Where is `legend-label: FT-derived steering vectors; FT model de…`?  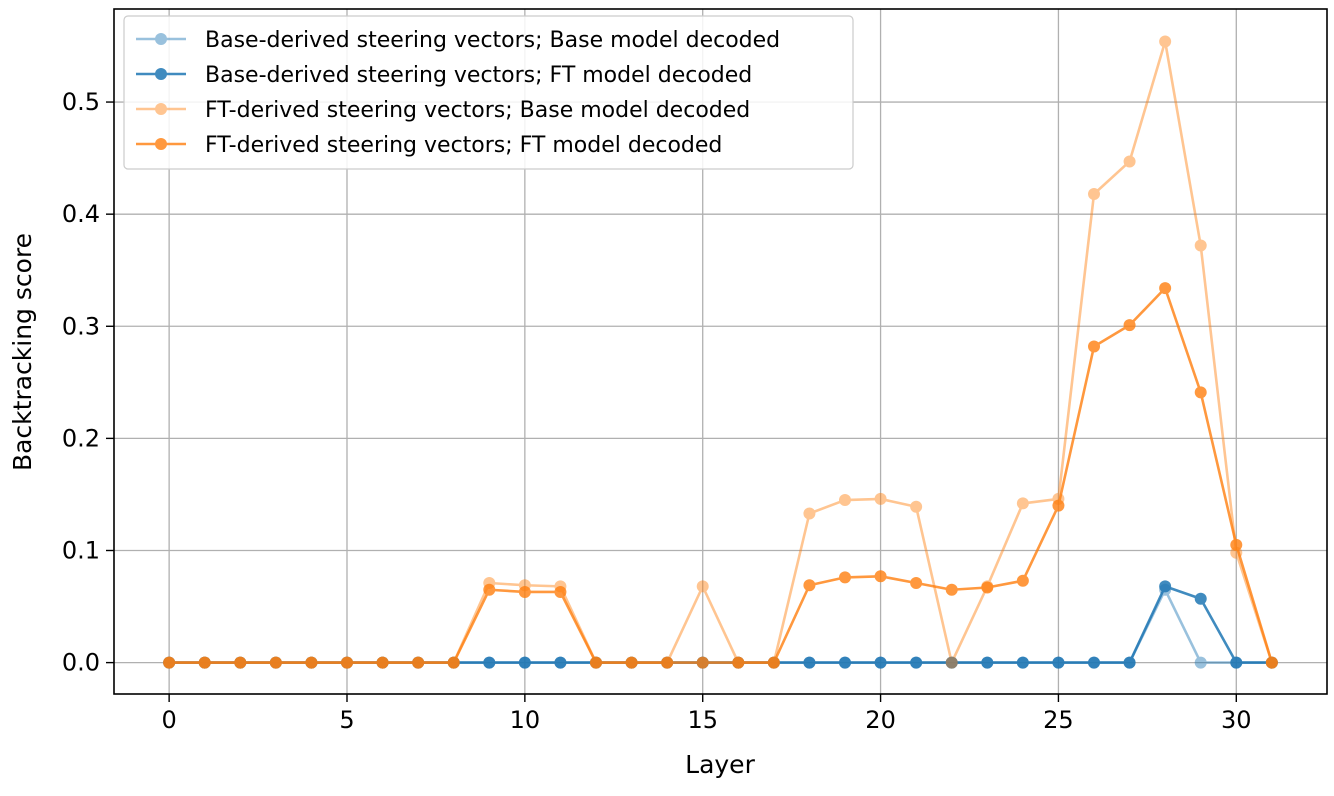
legend-label: FT-derived steering vectors; FT model de… is located at coordinates (463, 145).